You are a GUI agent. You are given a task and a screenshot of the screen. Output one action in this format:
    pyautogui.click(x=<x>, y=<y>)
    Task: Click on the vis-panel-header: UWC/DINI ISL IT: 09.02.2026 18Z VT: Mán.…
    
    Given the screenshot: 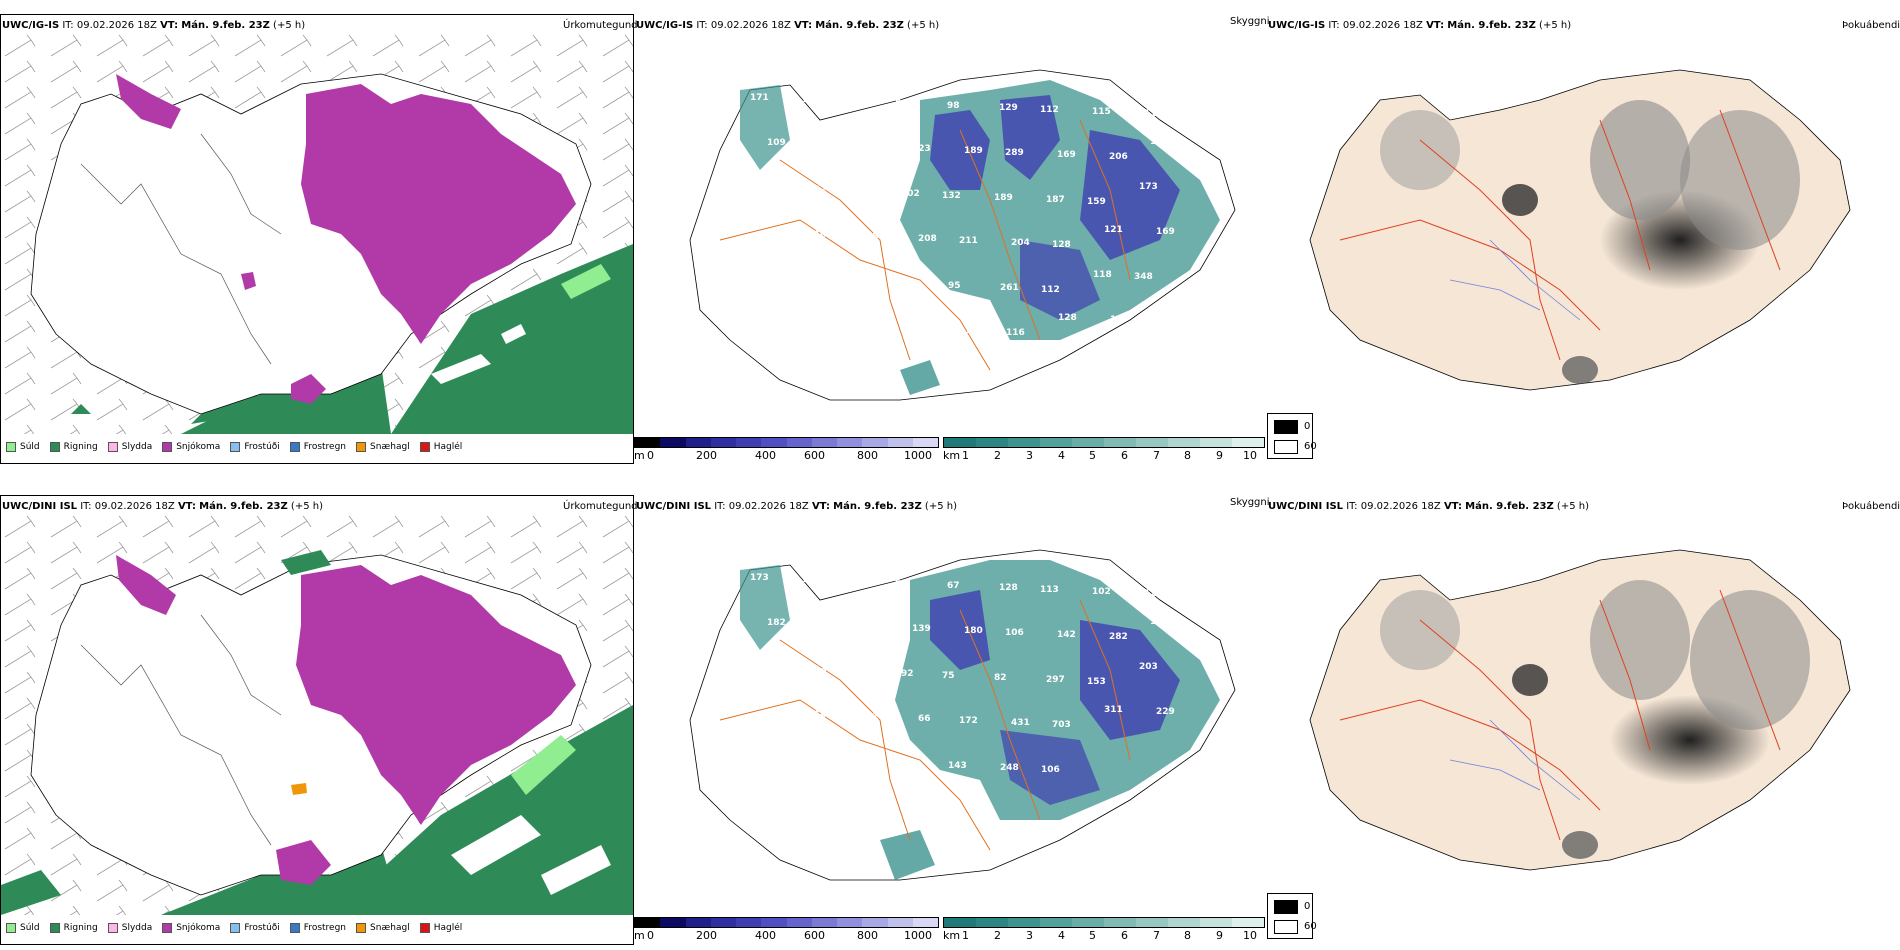 What is the action you would take?
    pyautogui.click(x=796, y=507)
    